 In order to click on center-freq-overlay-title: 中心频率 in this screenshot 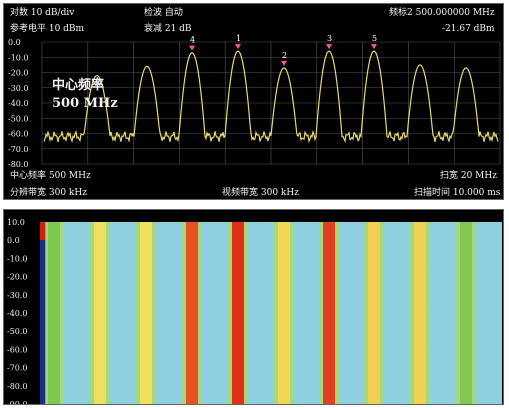, I will do `click(78, 85)`.